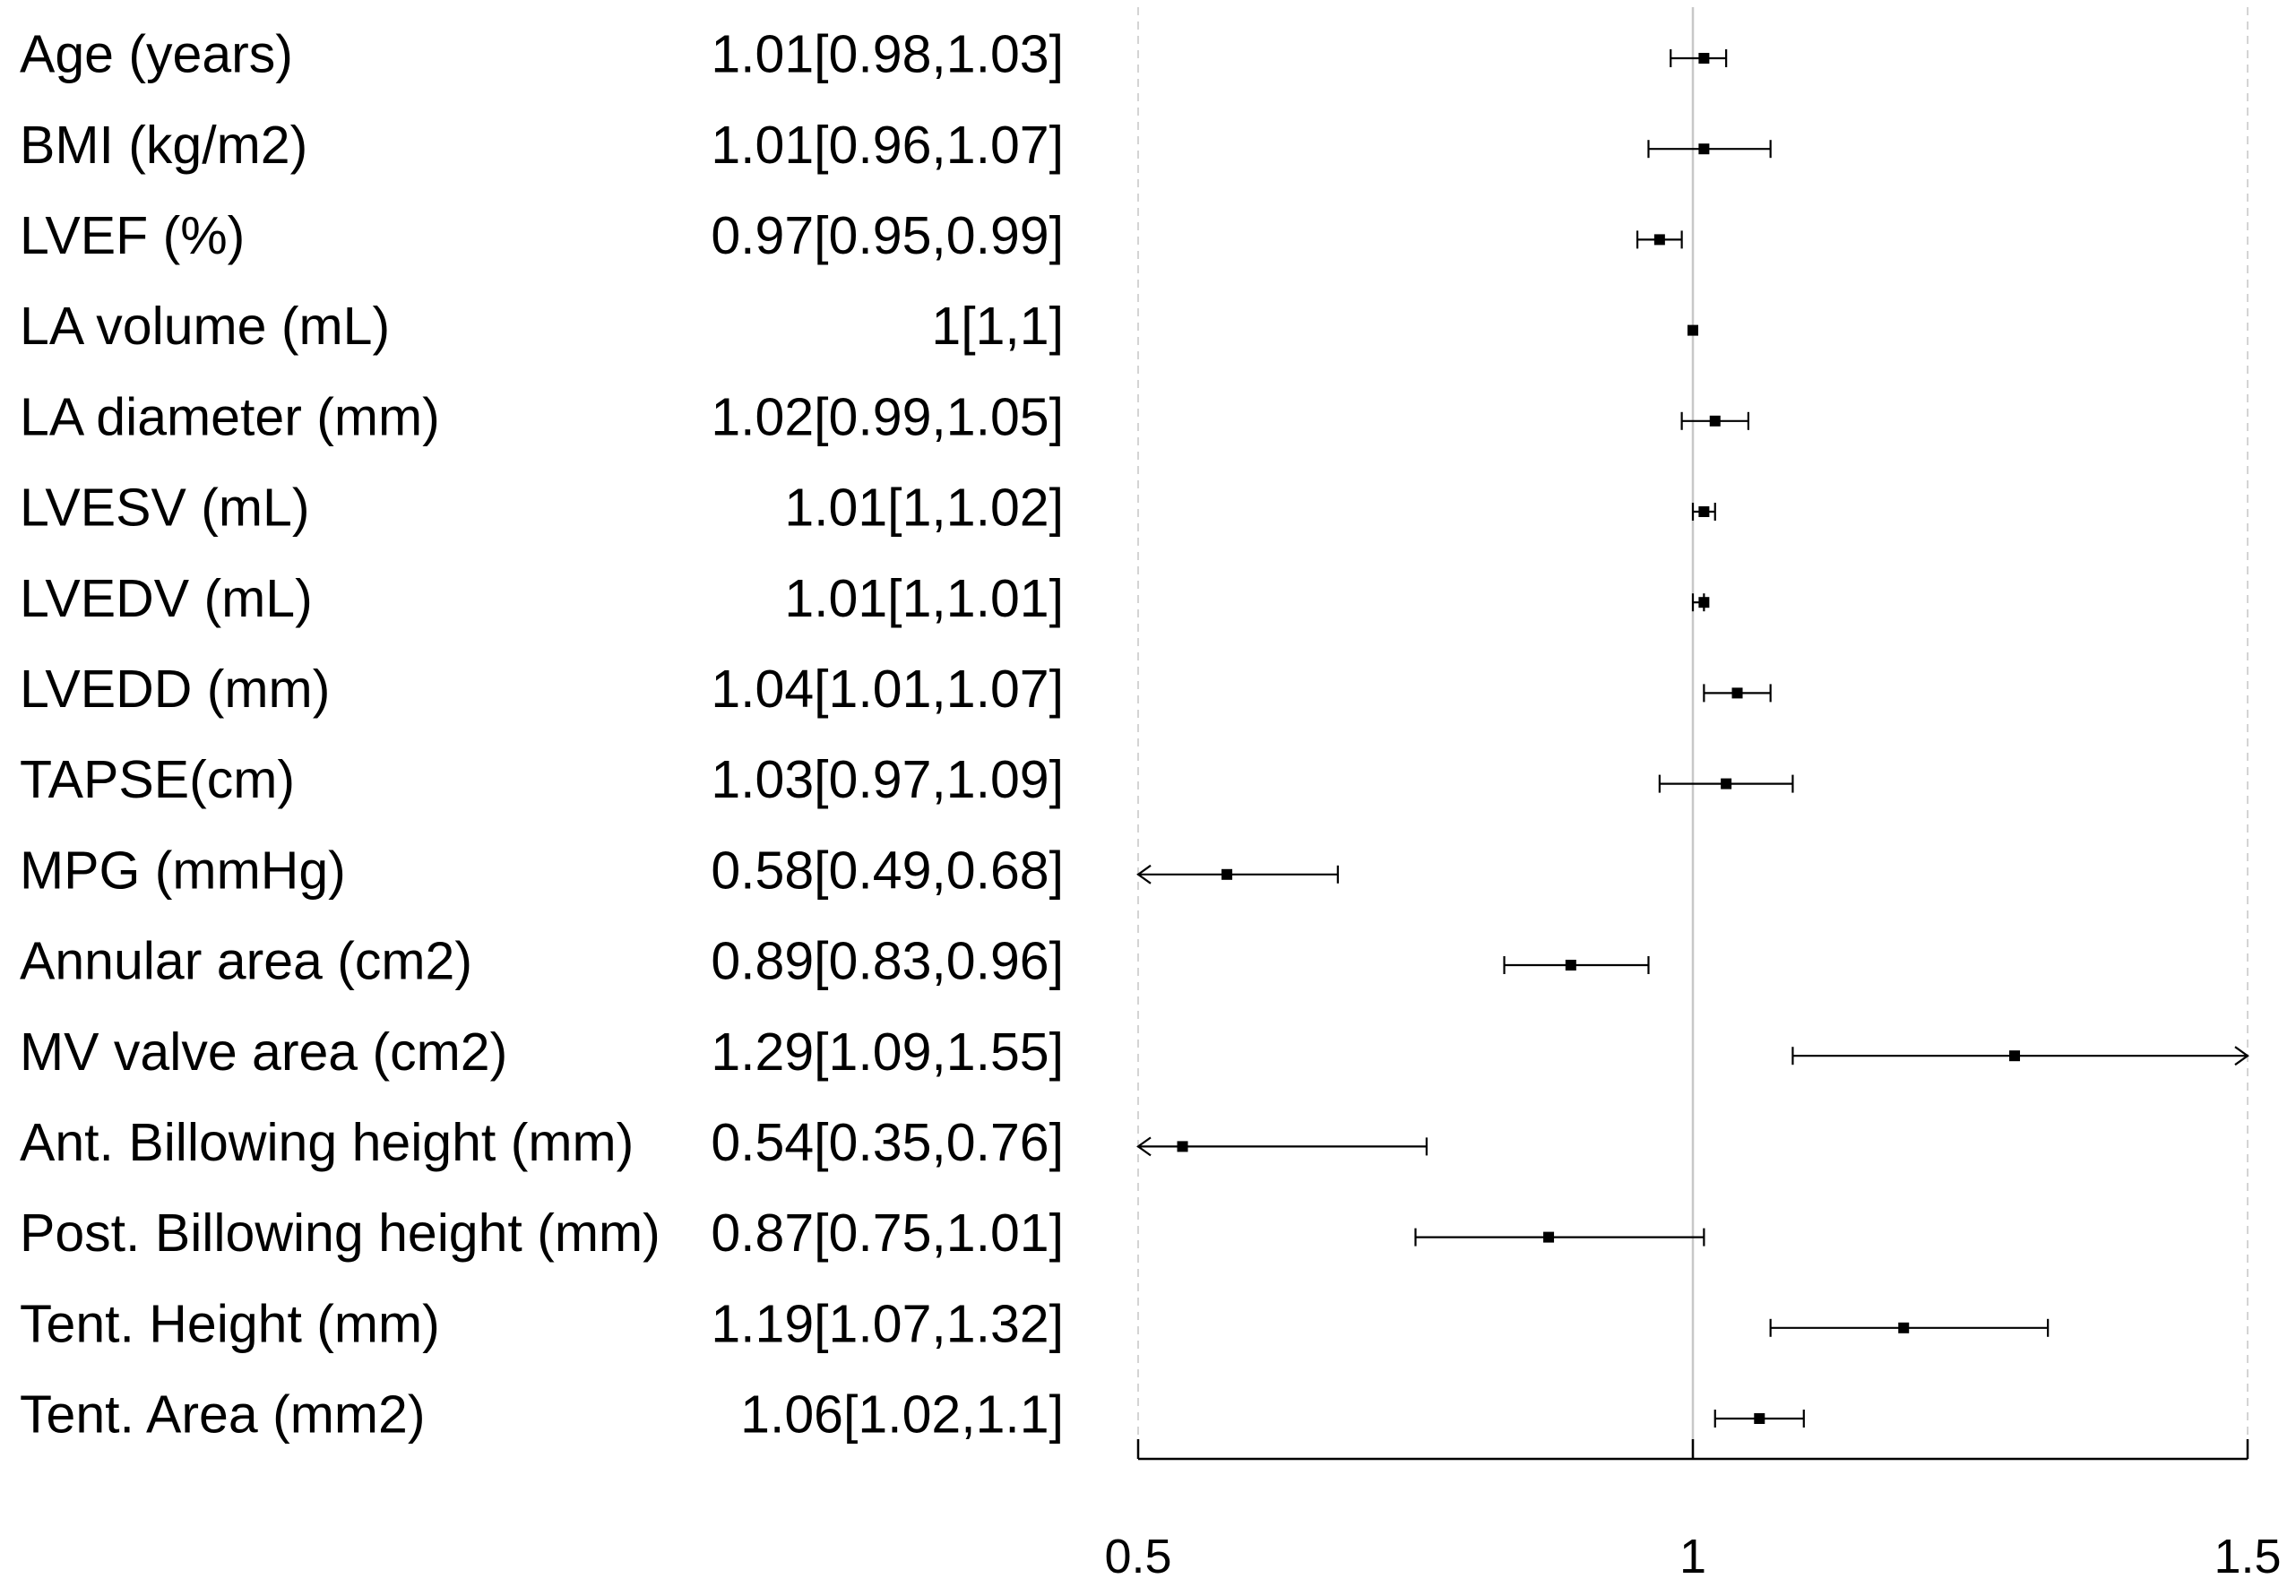 The width and height of the screenshot is (2296, 1596). Describe the element at coordinates (157, 55) in the screenshot. I see `row-label: Age (years)` at that location.